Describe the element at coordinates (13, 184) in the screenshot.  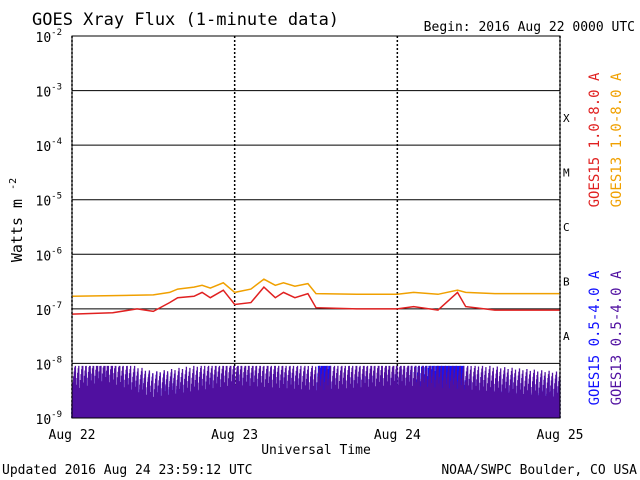
I see `y-axis-label-exponent: -2` at that location.